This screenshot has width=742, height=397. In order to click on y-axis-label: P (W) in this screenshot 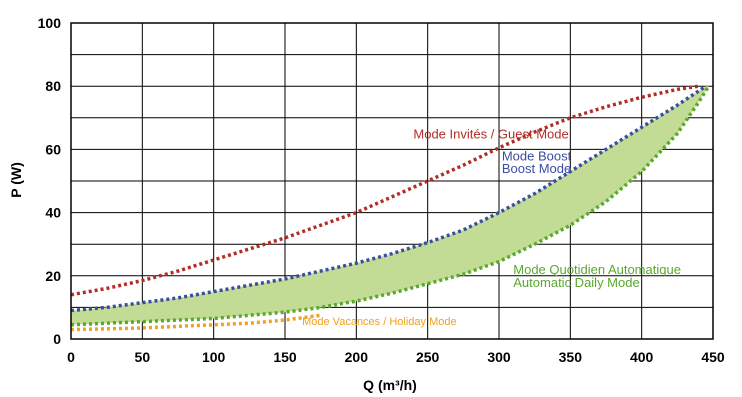, I will do `click(16, 180)`.